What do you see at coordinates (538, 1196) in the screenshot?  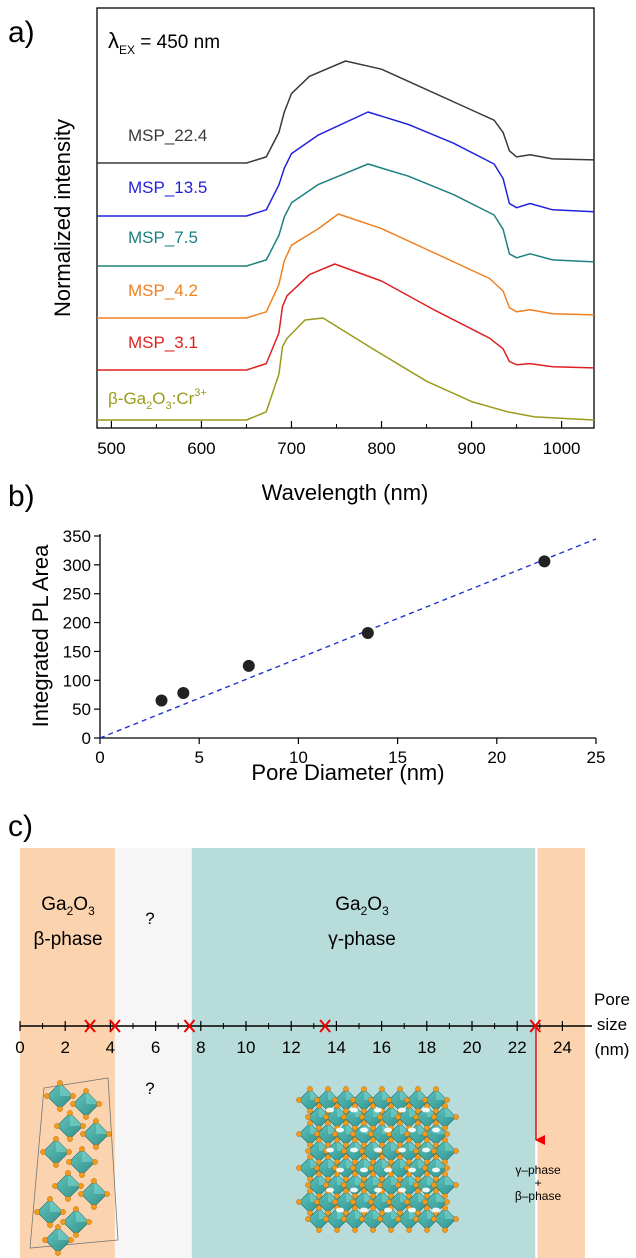 I see `mixed-label-beta: β–phase` at bounding box center [538, 1196].